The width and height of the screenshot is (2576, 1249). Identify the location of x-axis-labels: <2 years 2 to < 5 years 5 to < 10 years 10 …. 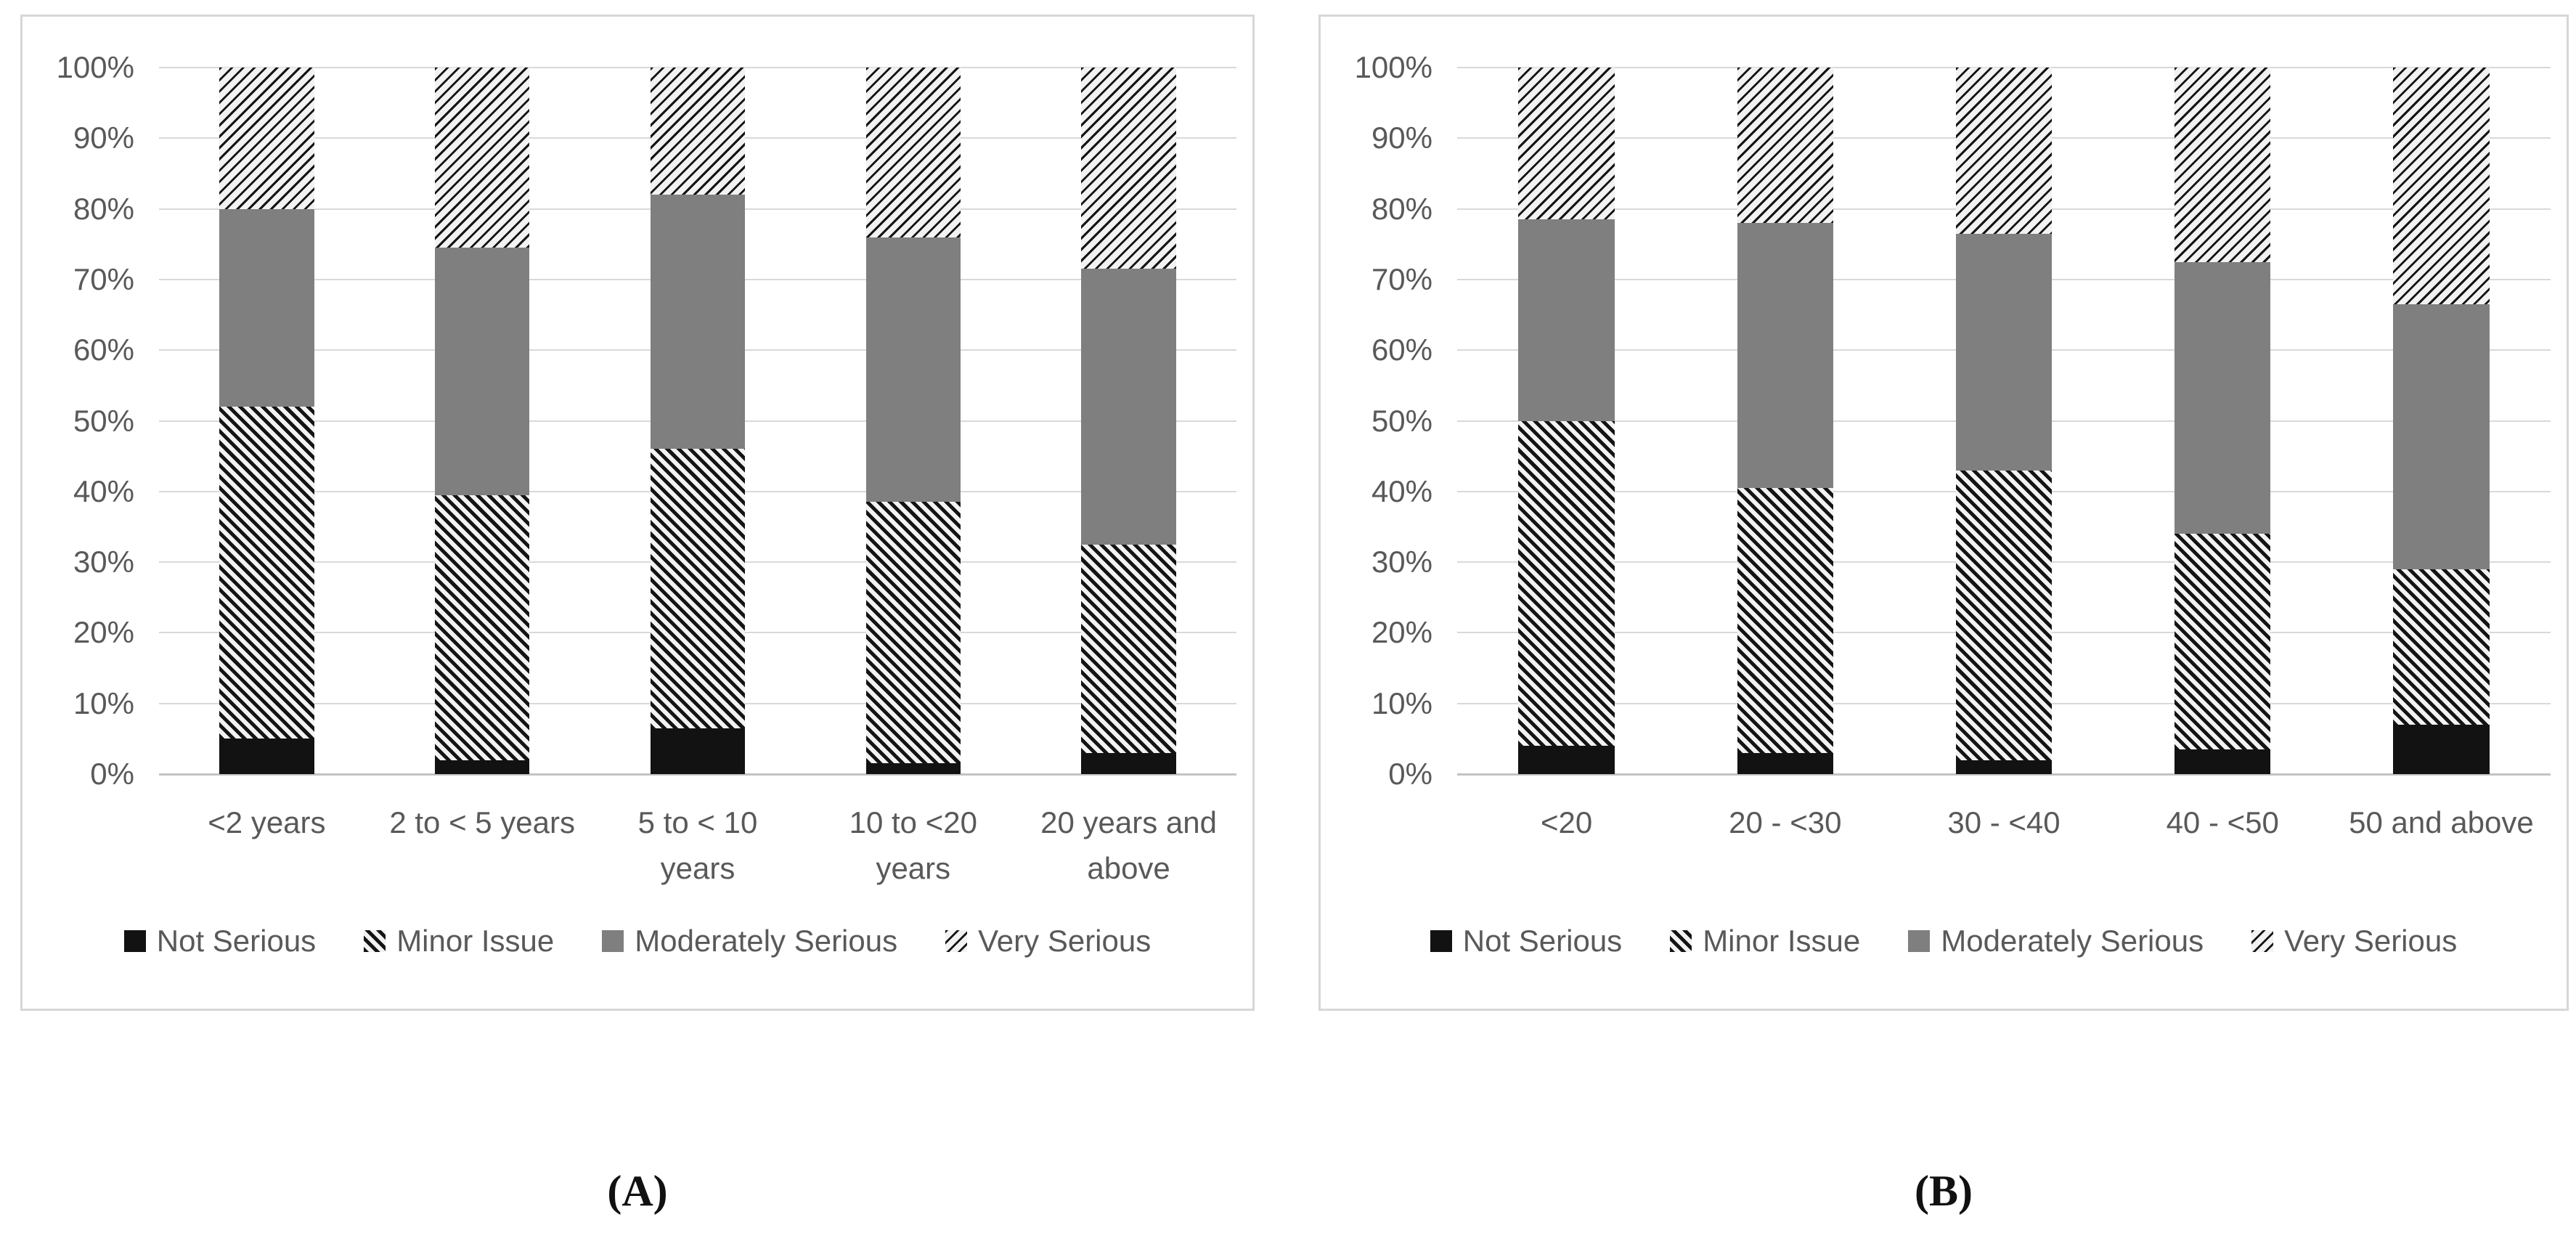
(697, 845).